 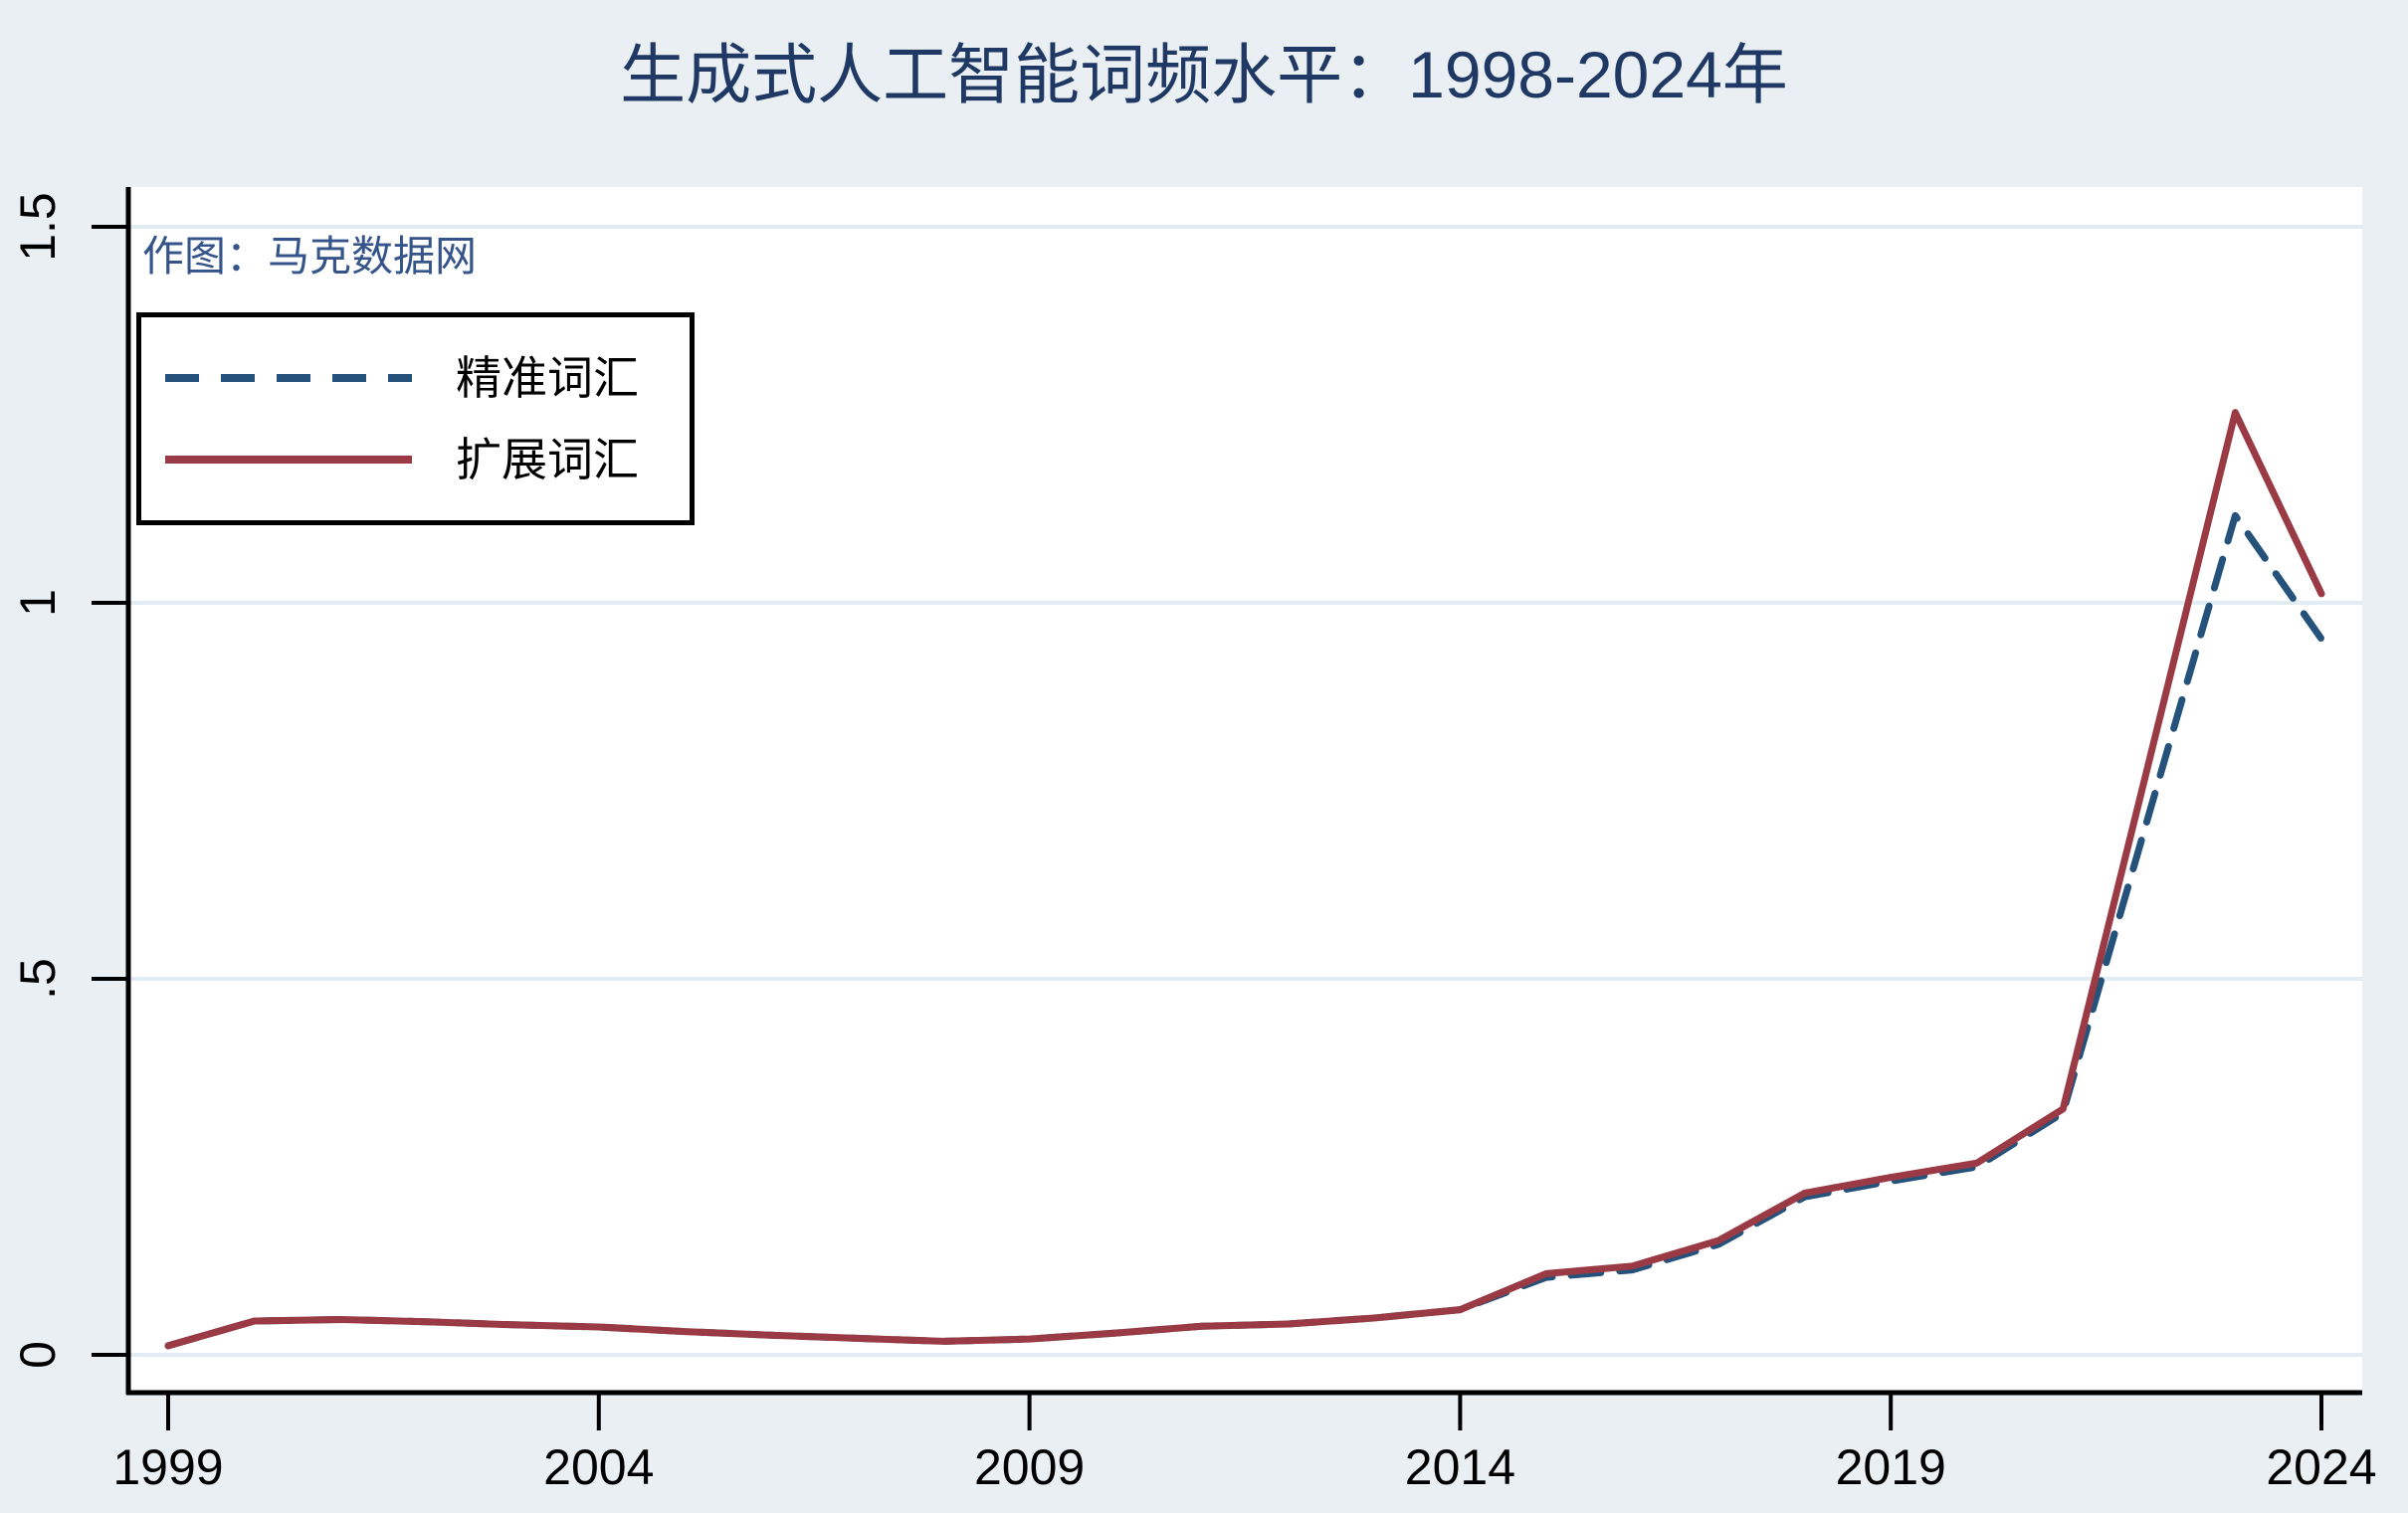 I want to click on legend-key-solid-line, so click(x=288, y=460).